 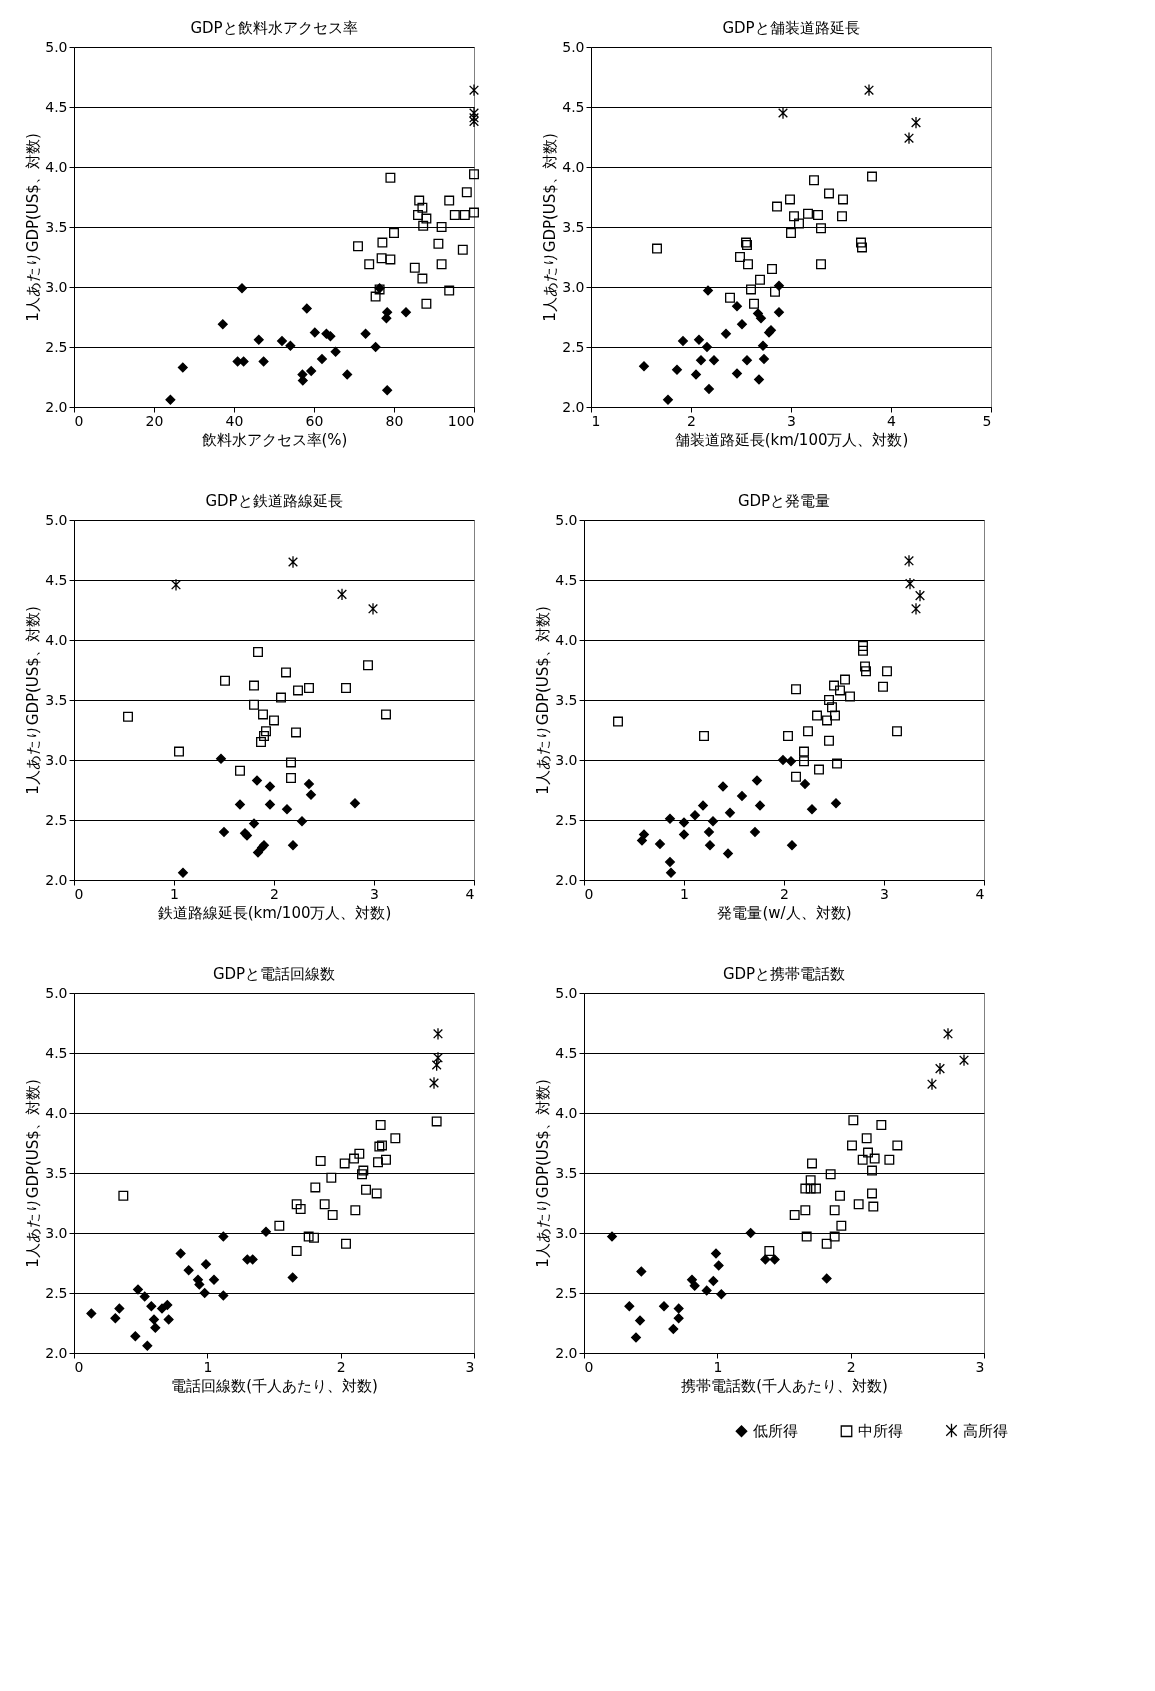 What do you see at coordinates (274, 439) in the screenshot?
I see `x-axis-title: 飲料水アクセス率(%)` at bounding box center [274, 439].